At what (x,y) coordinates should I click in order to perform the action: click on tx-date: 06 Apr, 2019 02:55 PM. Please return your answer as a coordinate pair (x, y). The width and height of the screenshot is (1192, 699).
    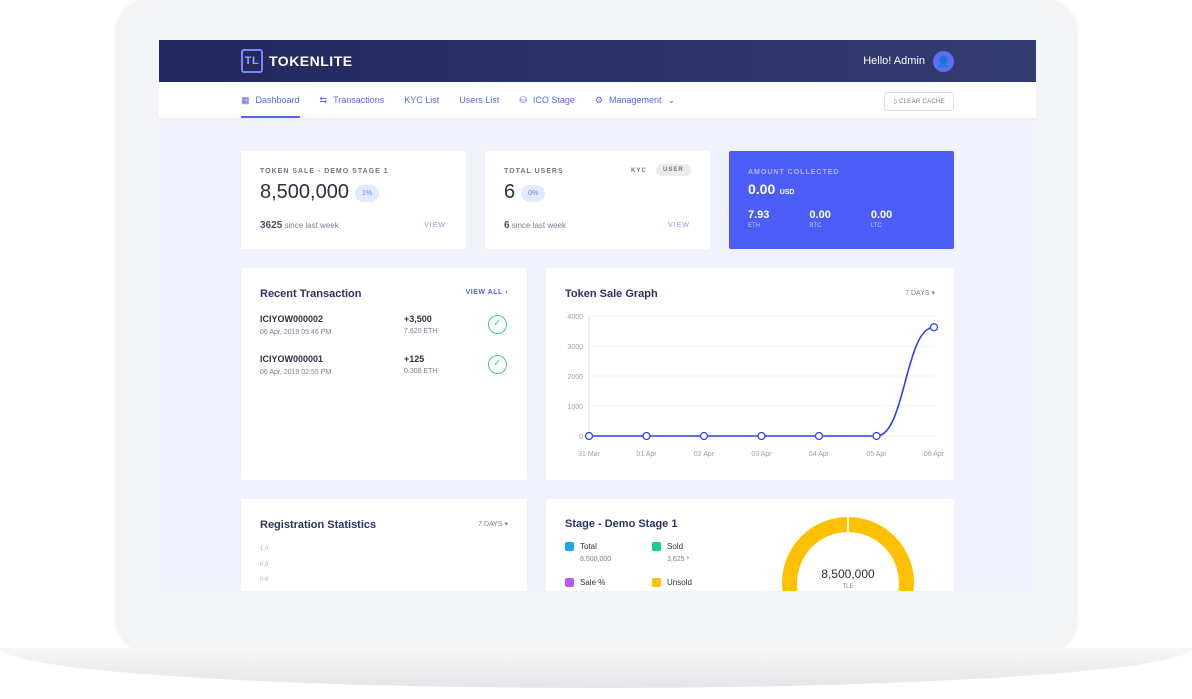
    Looking at the image, I should click on (296, 372).